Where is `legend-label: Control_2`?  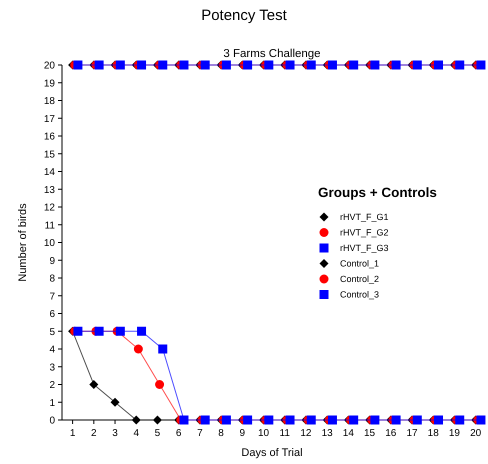
legend-label: Control_2 is located at coordinates (360, 279).